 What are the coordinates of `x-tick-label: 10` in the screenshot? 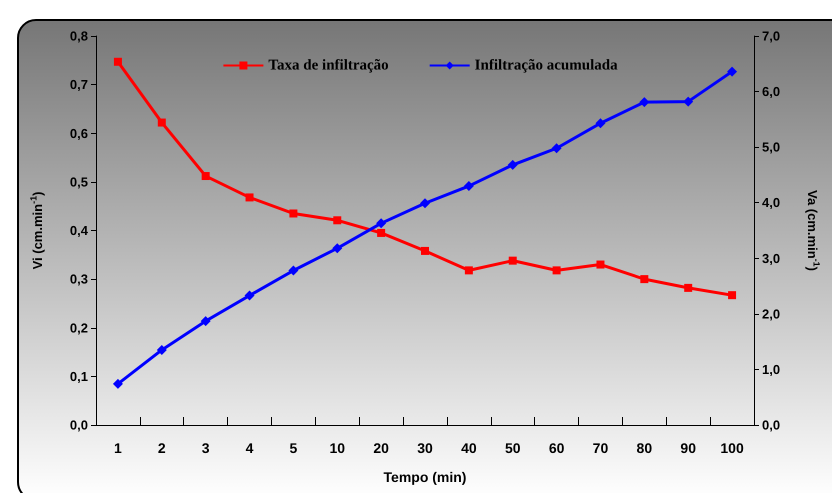 It's located at (337, 448).